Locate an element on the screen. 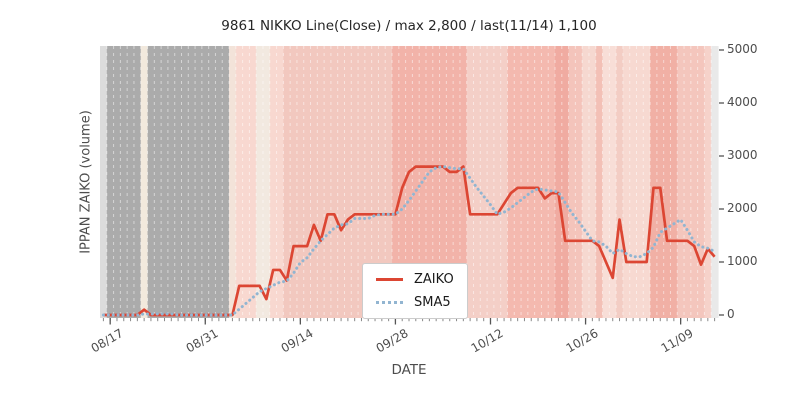 The width and height of the screenshot is (800, 400). y-tick-label: 1000 is located at coordinates (742, 261).